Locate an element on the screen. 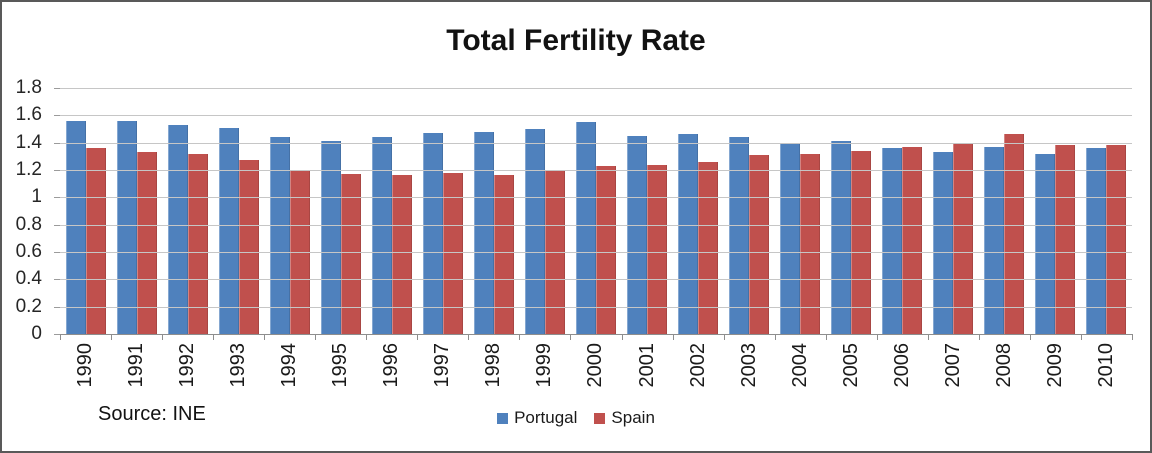 The image size is (1152, 453). gridline-0.2 is located at coordinates (596, 307).